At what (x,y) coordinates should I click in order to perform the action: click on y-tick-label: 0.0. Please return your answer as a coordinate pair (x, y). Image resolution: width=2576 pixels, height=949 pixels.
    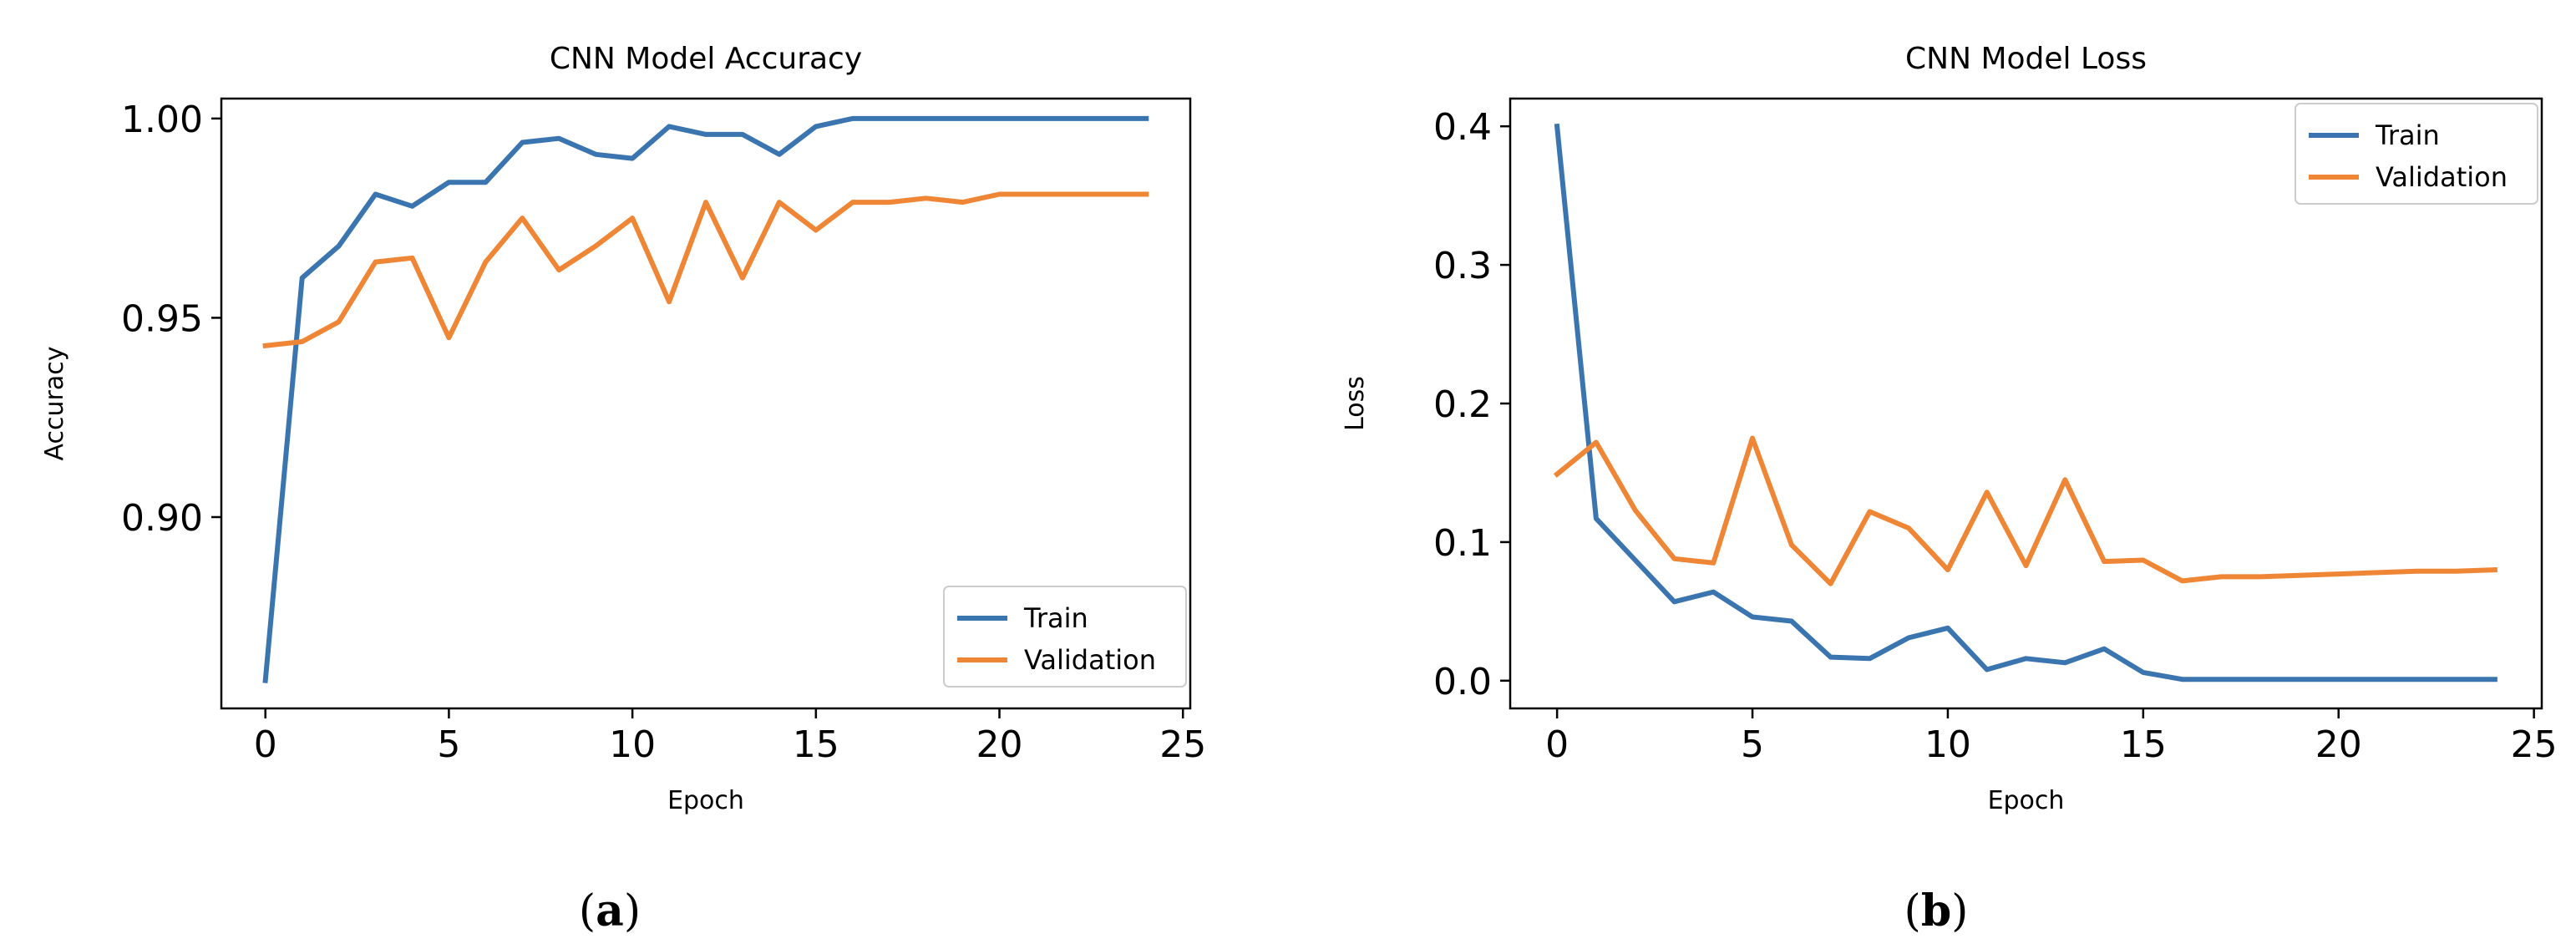
    Looking at the image, I should click on (1462, 682).